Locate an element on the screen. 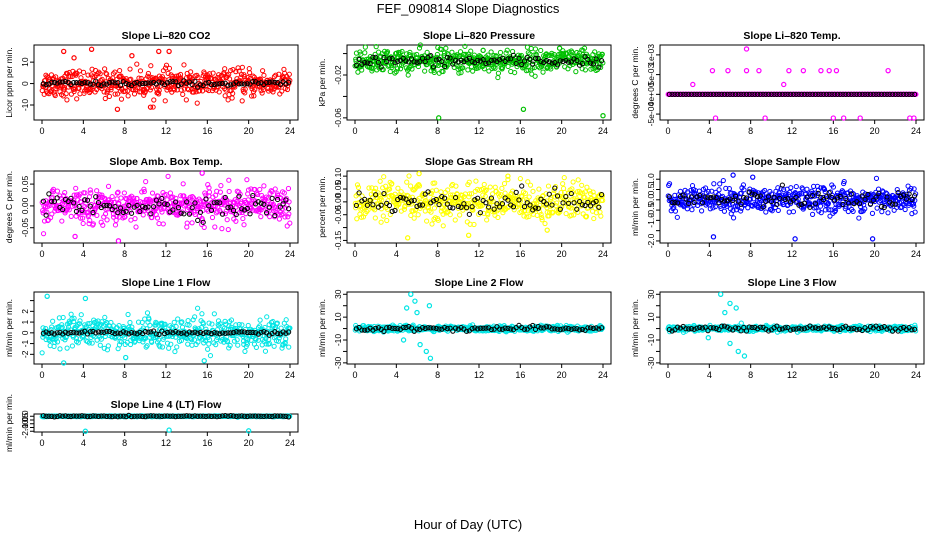 The width and height of the screenshot is (936, 540). x-tick-label: 8 is located at coordinates (437, 375).